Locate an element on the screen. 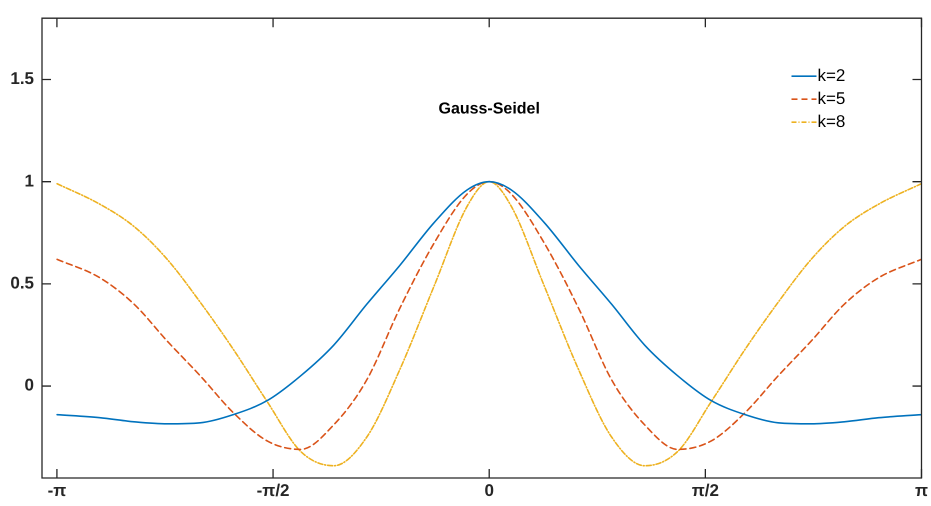 Image resolution: width=931 pixels, height=506 pixels. x-tick-label: π/2 is located at coordinates (705, 490).